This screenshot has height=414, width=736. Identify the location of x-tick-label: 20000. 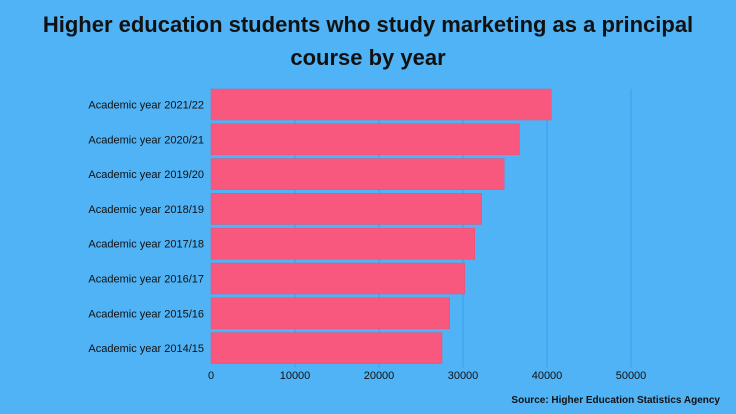
(379, 376).